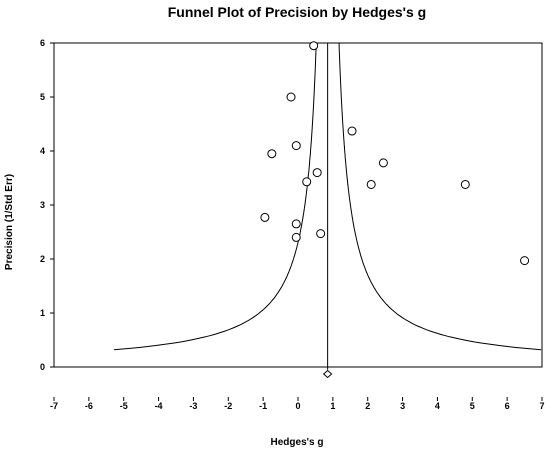 The width and height of the screenshot is (550, 452). I want to click on chart-title: Funnel Plot of Precision by Hedges's g, so click(297, 12).